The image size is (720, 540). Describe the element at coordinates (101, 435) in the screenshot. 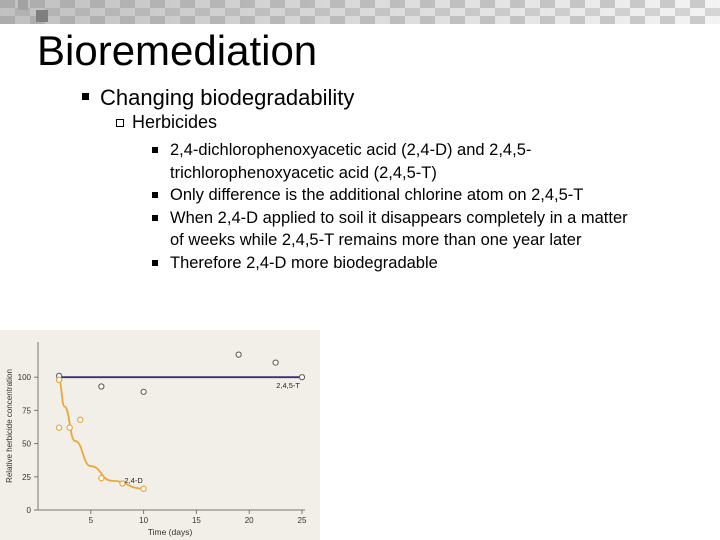

I see `series-curve-24d` at that location.